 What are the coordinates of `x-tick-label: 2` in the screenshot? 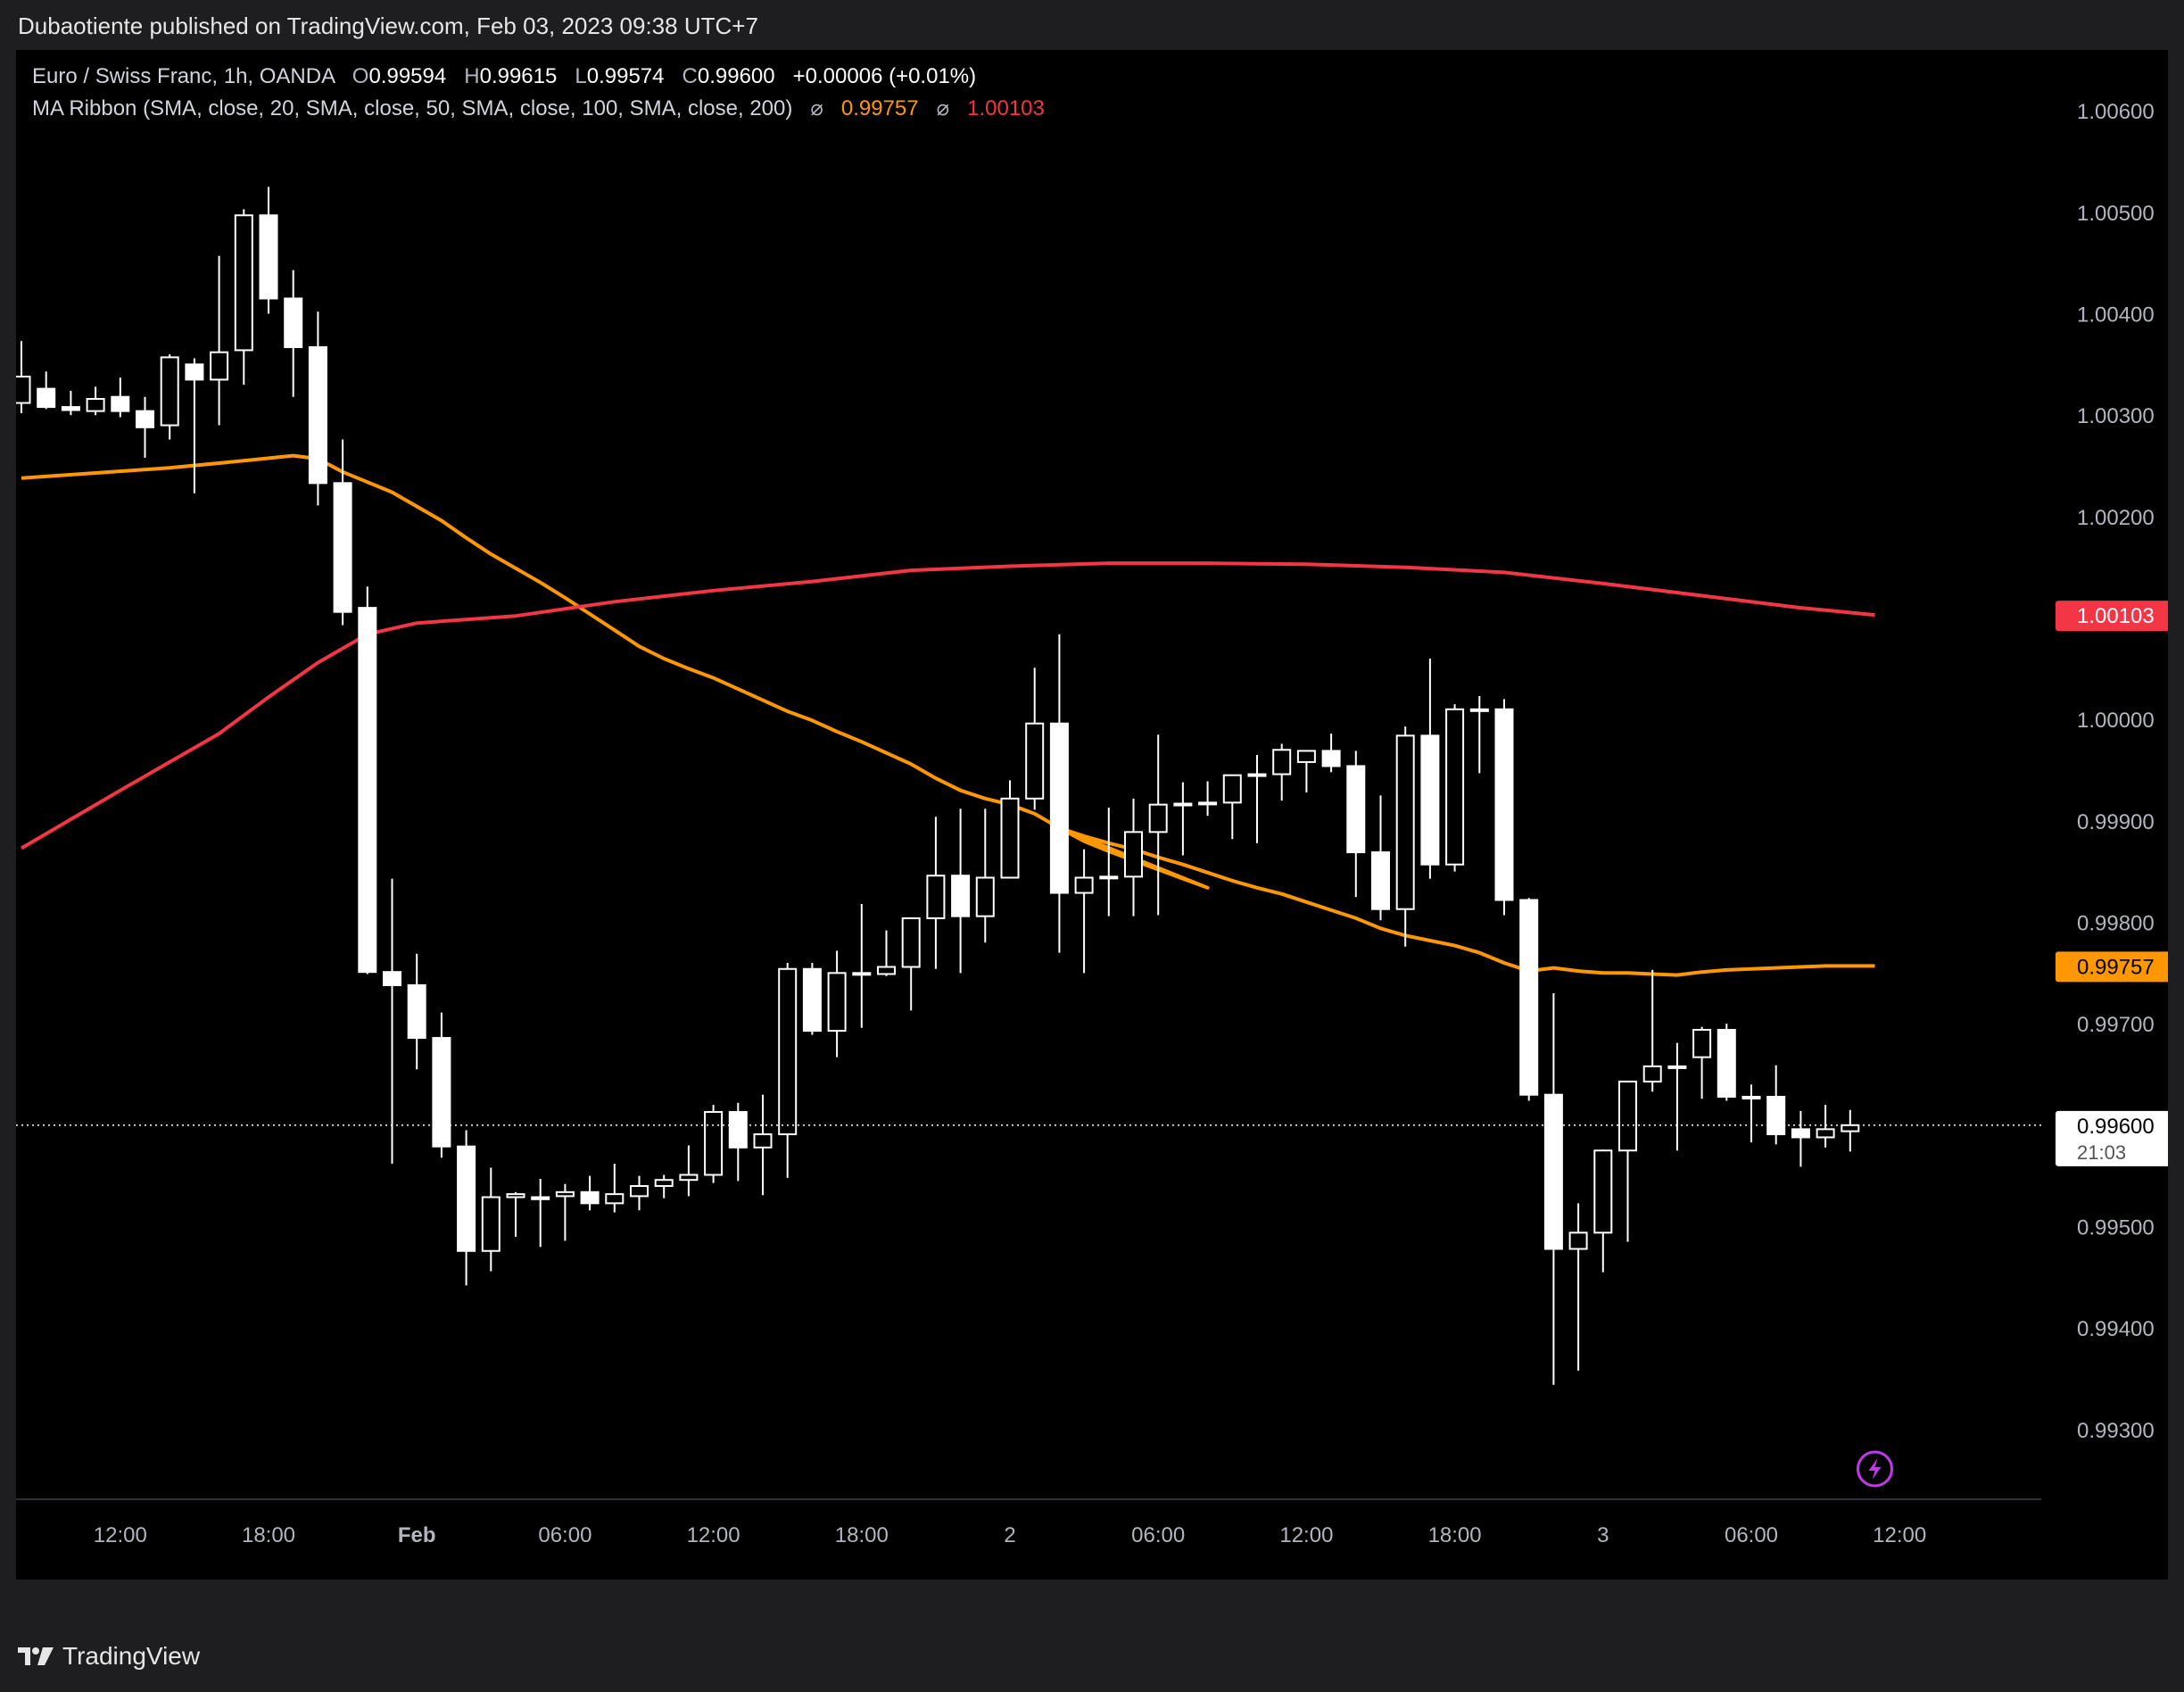 It's located at (1010, 1535).